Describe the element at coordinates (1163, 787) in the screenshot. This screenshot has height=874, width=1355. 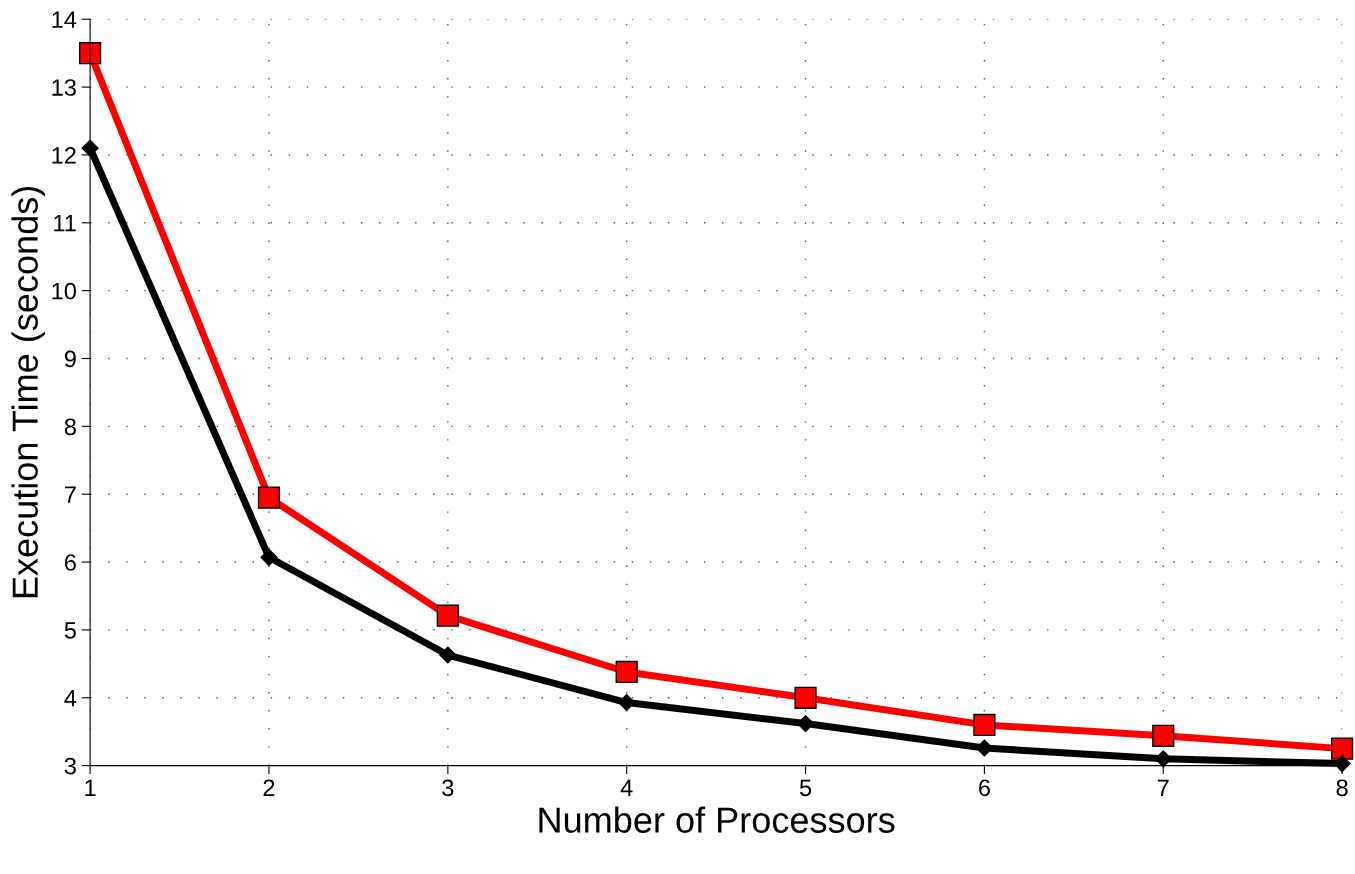
I see `x-tick-label: 7` at that location.